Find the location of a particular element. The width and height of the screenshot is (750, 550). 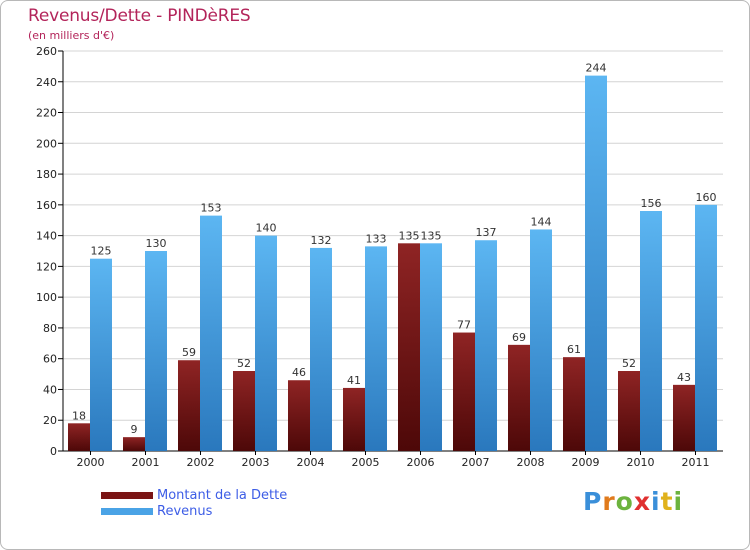

x-tick-label: 2000 is located at coordinates (91, 462).